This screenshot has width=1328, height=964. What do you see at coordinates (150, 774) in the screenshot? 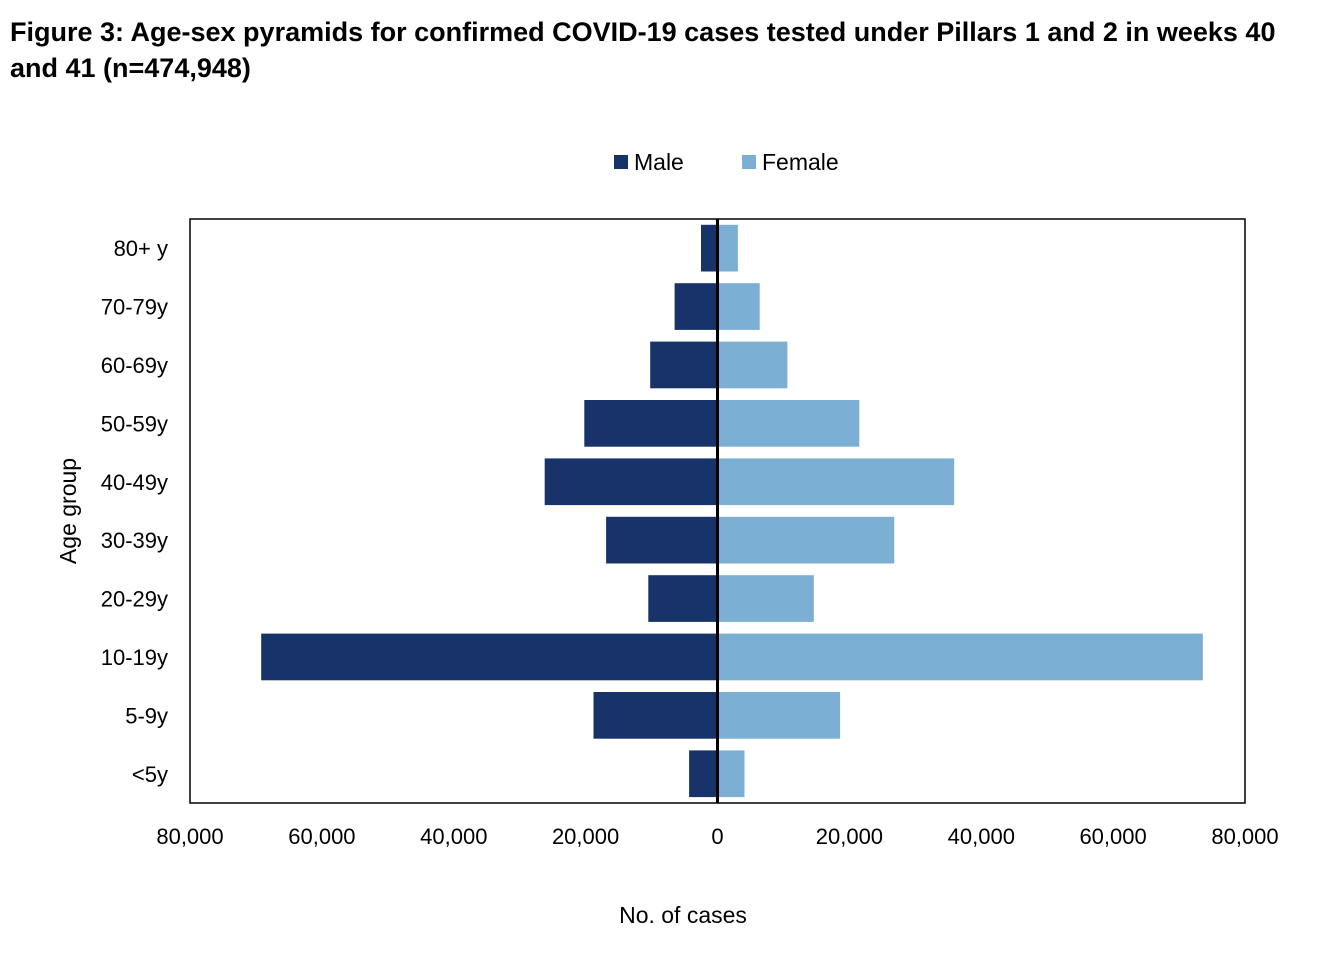
I see `y-tick-label: <5y` at bounding box center [150, 774].